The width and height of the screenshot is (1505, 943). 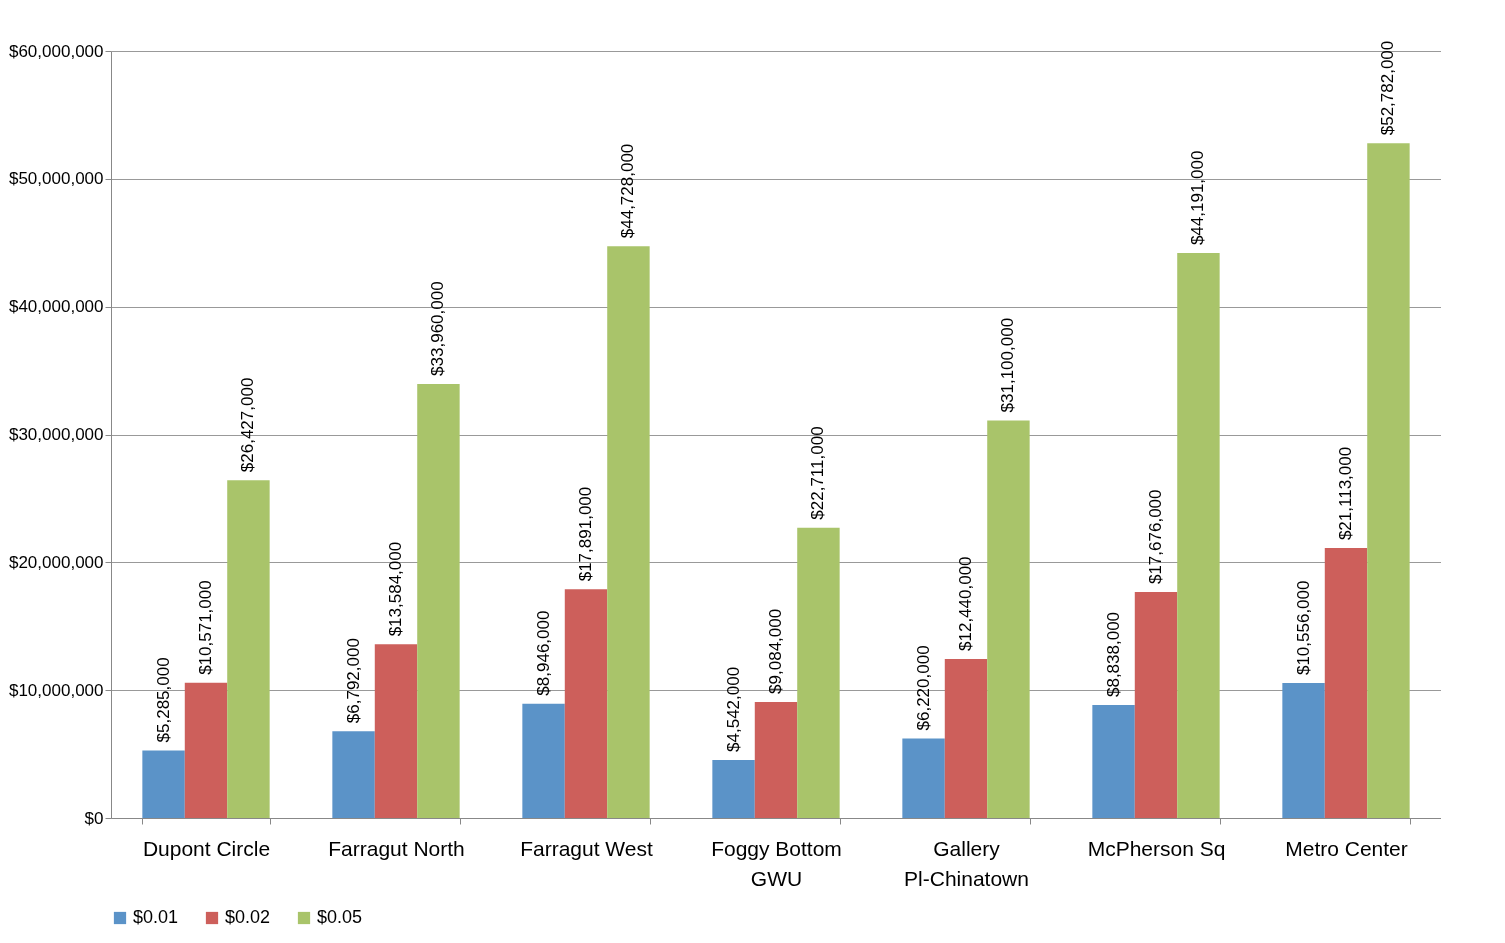 I want to click on x-tick-label: Dupont Circle, so click(x=206, y=848).